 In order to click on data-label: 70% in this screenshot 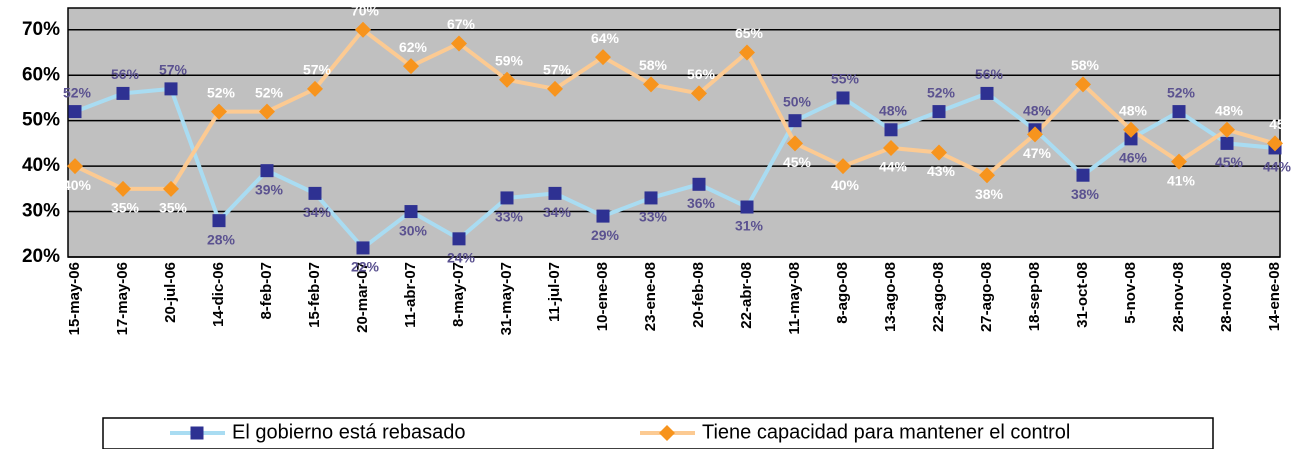, I will do `click(365, 11)`.